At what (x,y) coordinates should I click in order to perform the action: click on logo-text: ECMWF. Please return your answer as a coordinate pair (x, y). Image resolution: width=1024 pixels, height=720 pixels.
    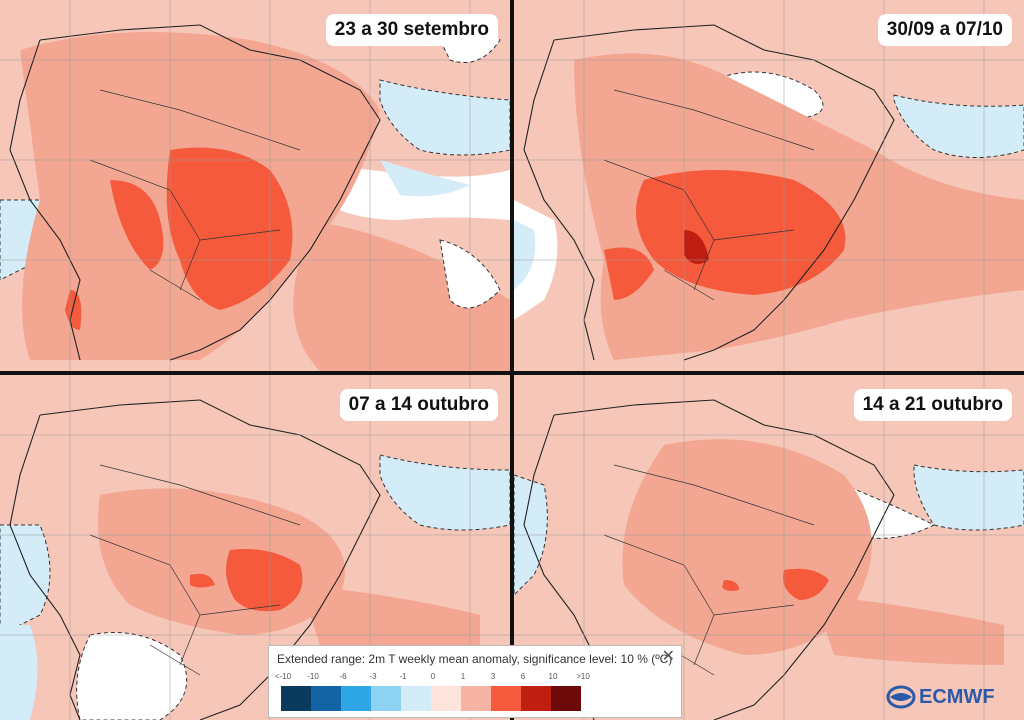
    Looking at the image, I should click on (957, 696).